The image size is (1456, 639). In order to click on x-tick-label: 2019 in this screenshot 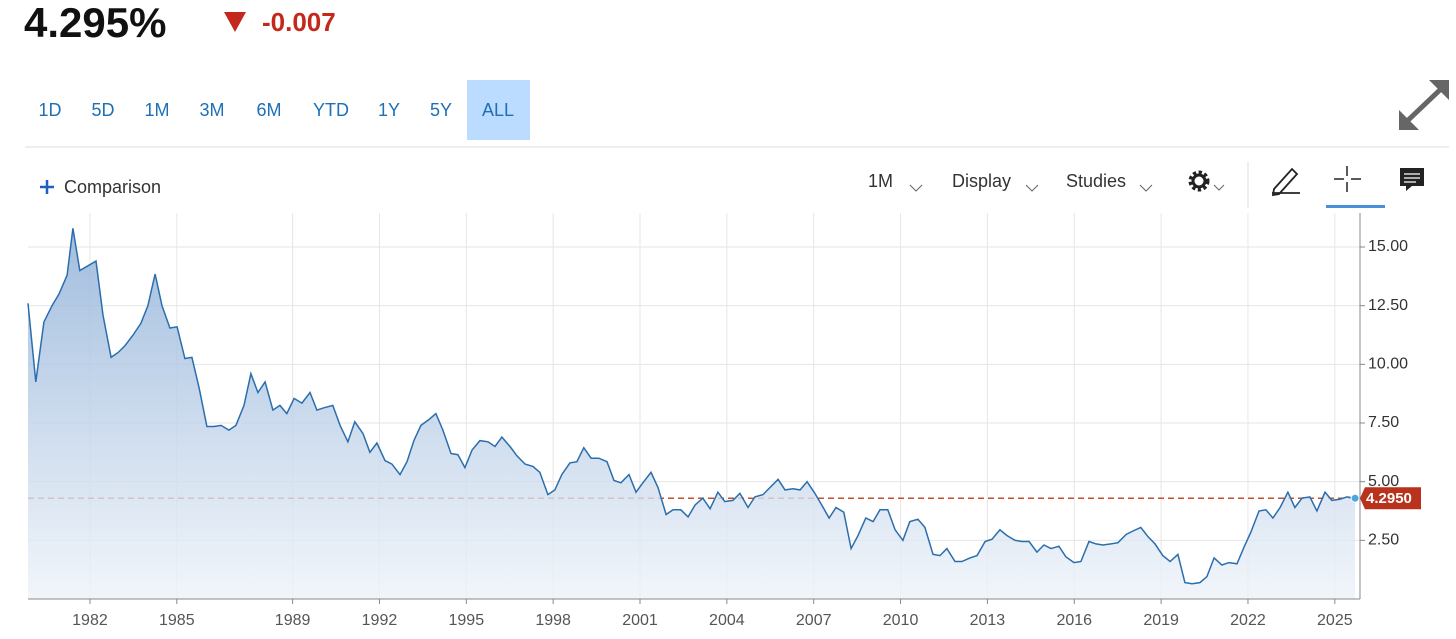, I will do `click(1161, 620)`.